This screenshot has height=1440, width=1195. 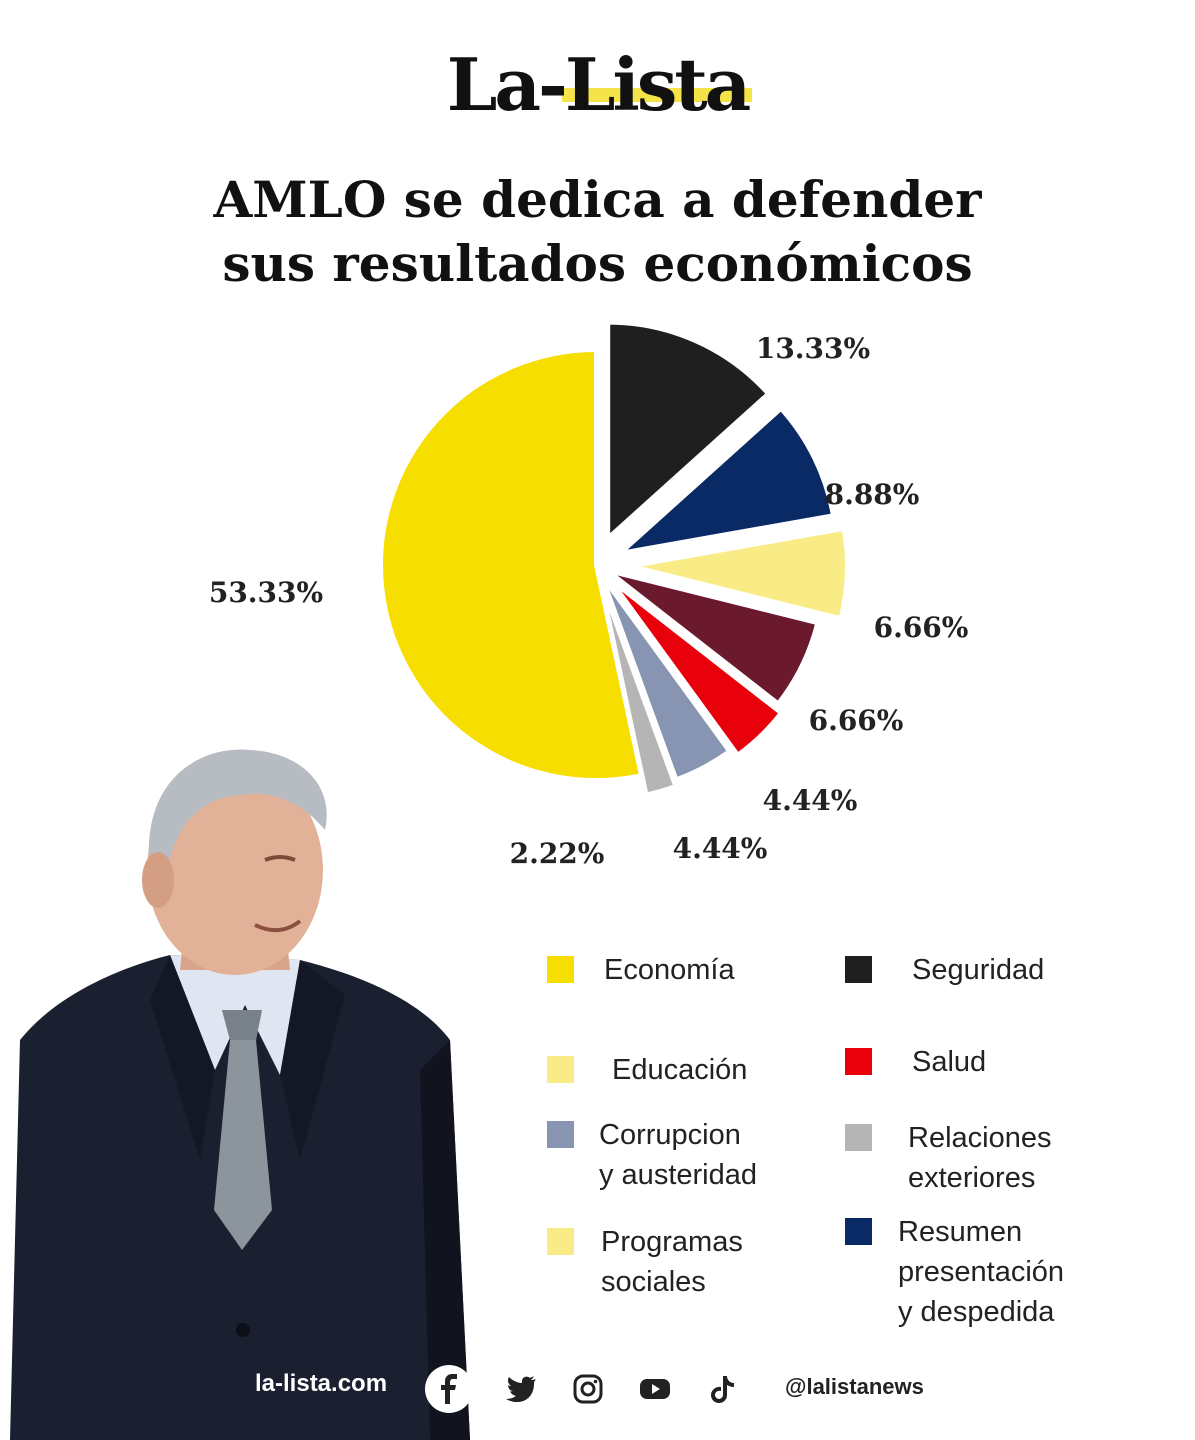 I want to click on legend-item-corrupcion: Corrupcion y austeridad, so click(x=652, y=1155).